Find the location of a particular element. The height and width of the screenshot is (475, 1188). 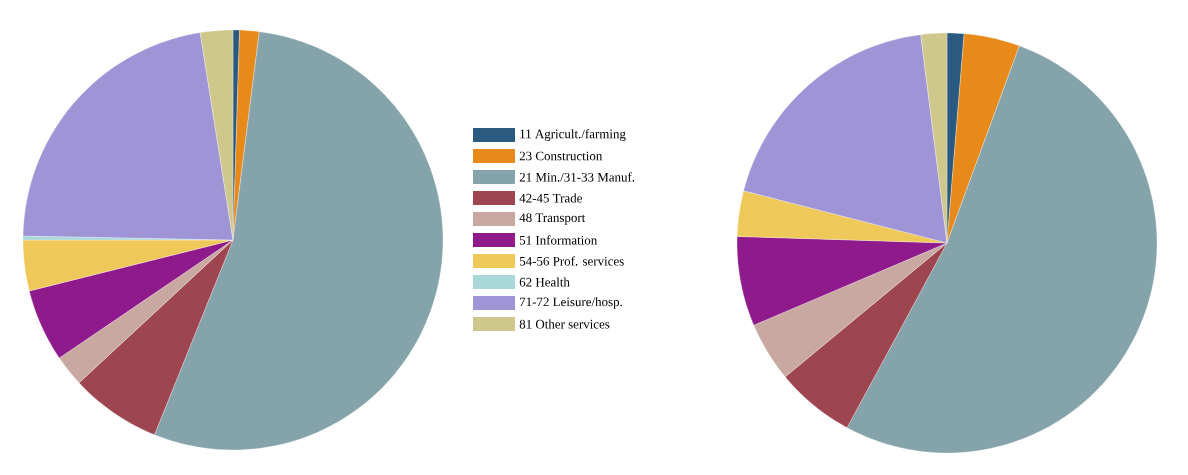

legend-label: 42-45 Trade is located at coordinates (550, 198).